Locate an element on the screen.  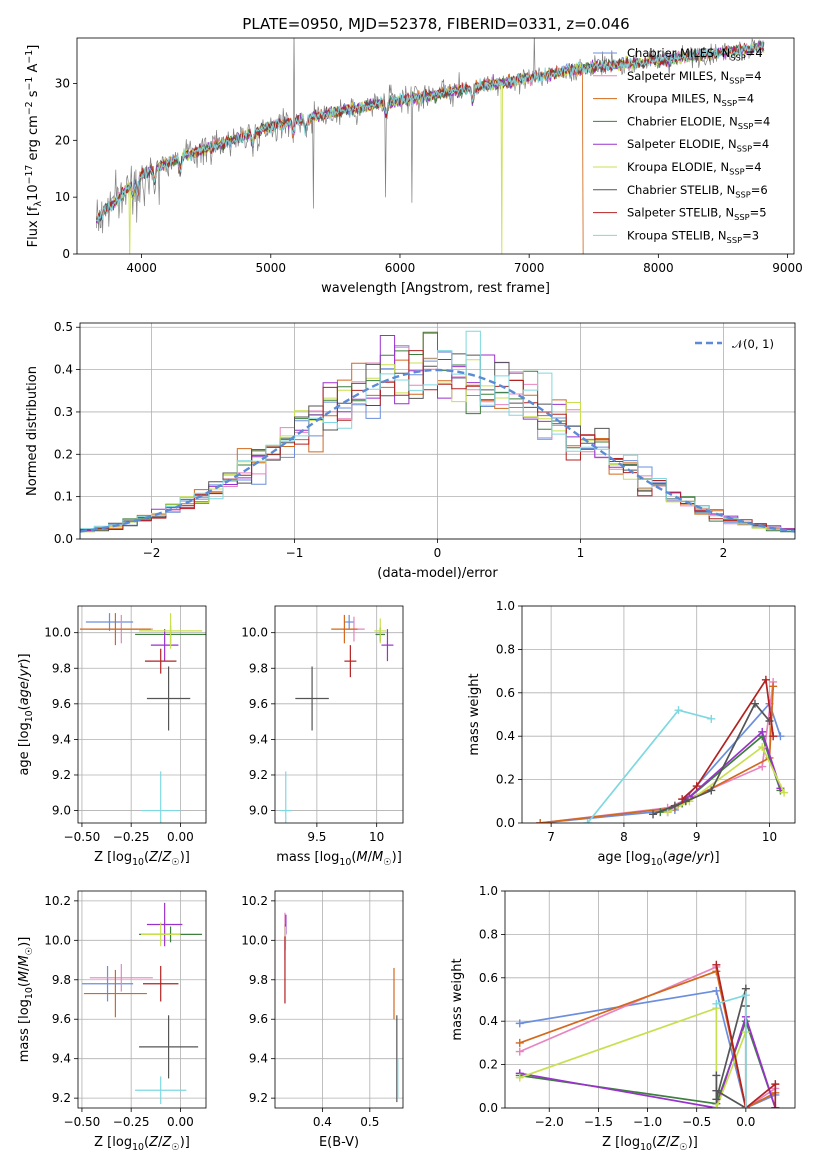
x-tick-label: 0 is located at coordinates (438, 553).